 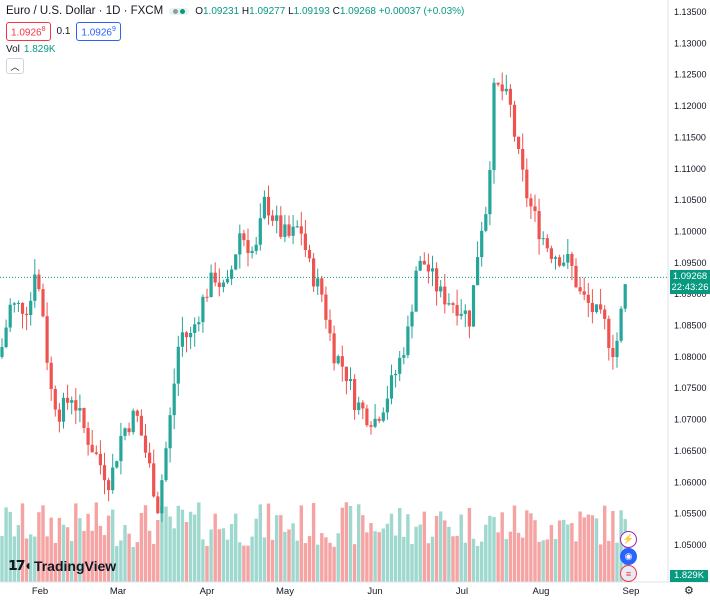 What do you see at coordinates (690, 137) in the screenshot?
I see `price-tick-label: 1.11500` at bounding box center [690, 137].